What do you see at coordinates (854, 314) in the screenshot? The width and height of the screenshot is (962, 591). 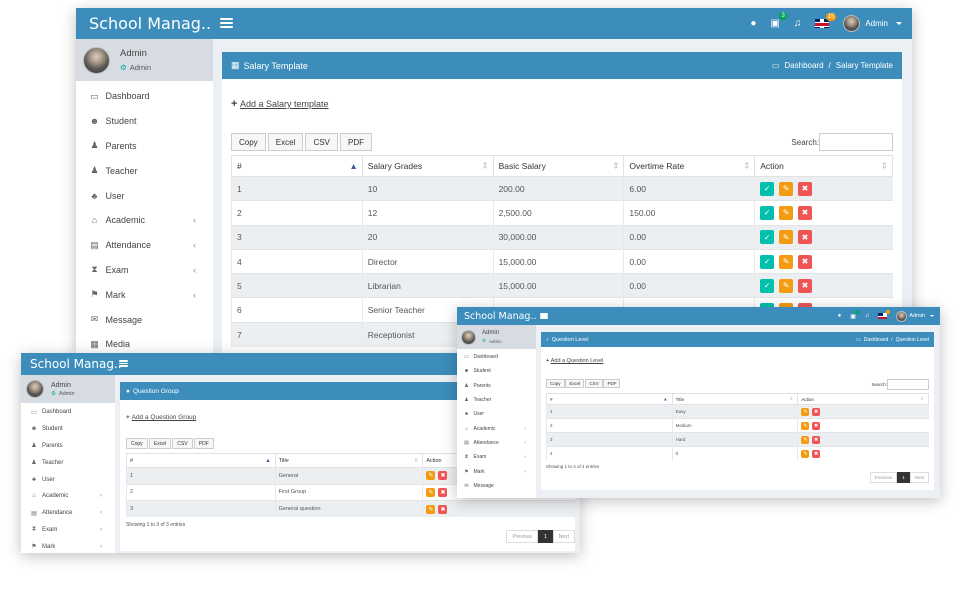 I see `calendar-icon: ▣` at bounding box center [854, 314].